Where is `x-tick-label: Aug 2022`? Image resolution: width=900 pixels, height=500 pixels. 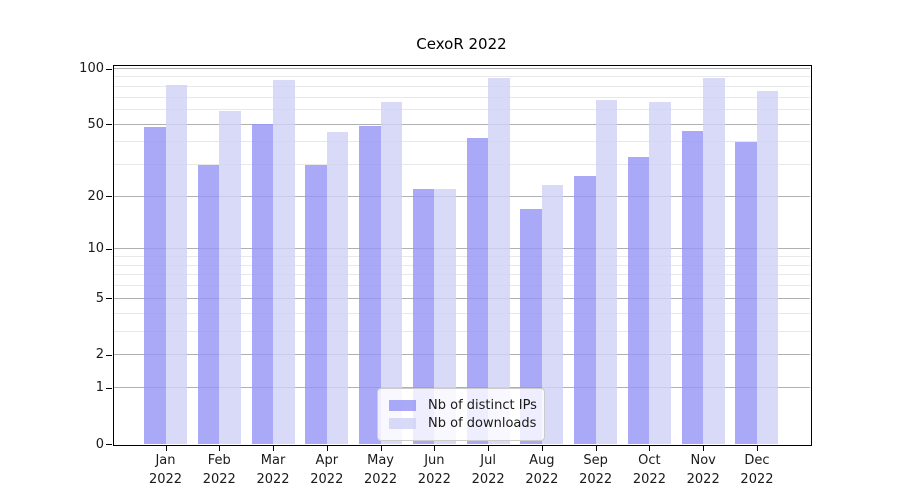 x-tick-label: Aug 2022 is located at coordinates (542, 470).